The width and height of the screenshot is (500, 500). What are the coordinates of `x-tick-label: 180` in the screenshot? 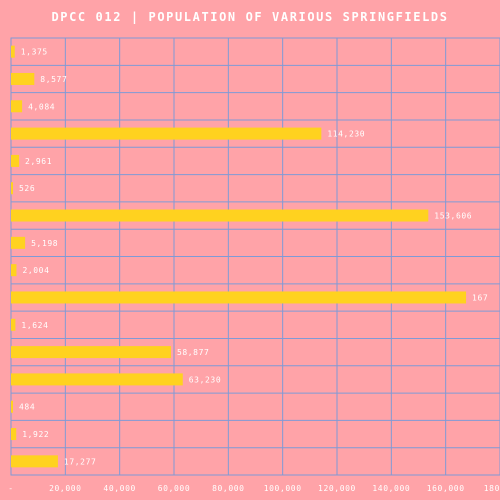 It's located at (492, 488).